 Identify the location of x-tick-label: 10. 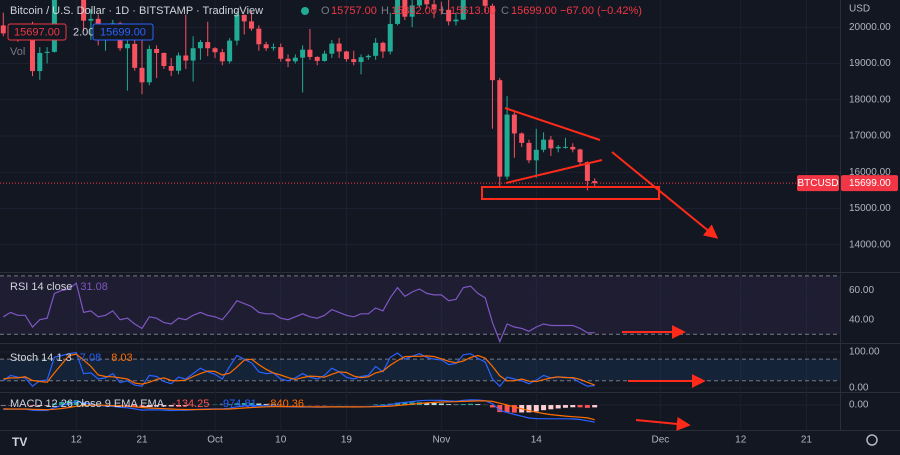
(281, 440).